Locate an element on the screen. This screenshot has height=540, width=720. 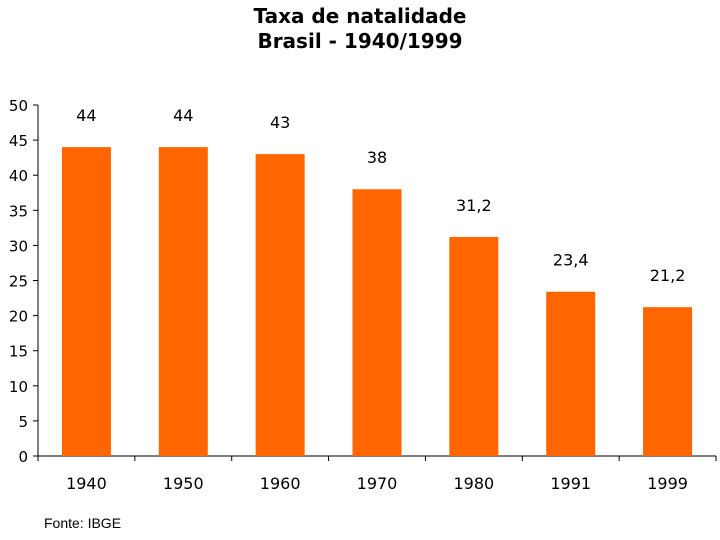
y-tick-label: 20 is located at coordinates (18, 317).